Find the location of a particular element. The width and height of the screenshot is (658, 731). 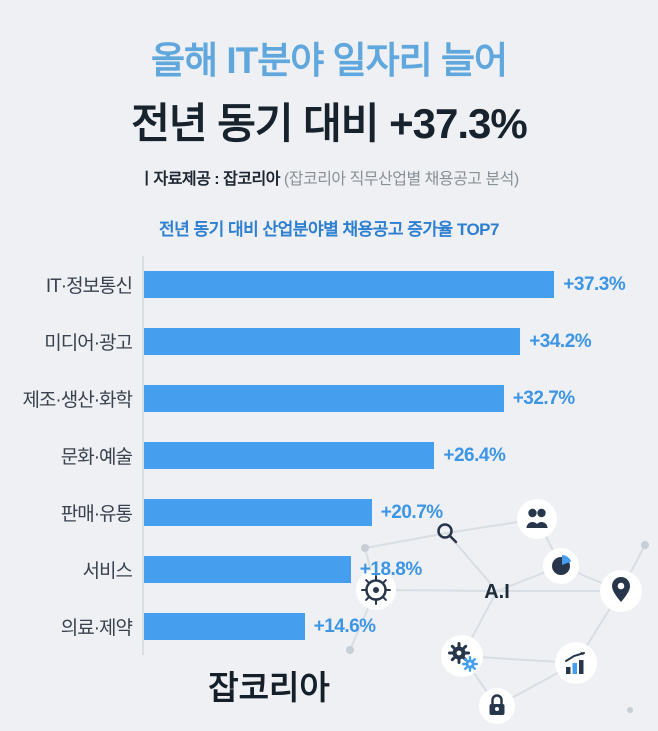

chart-row: 서비스 +18.8% is located at coordinates (329, 569).